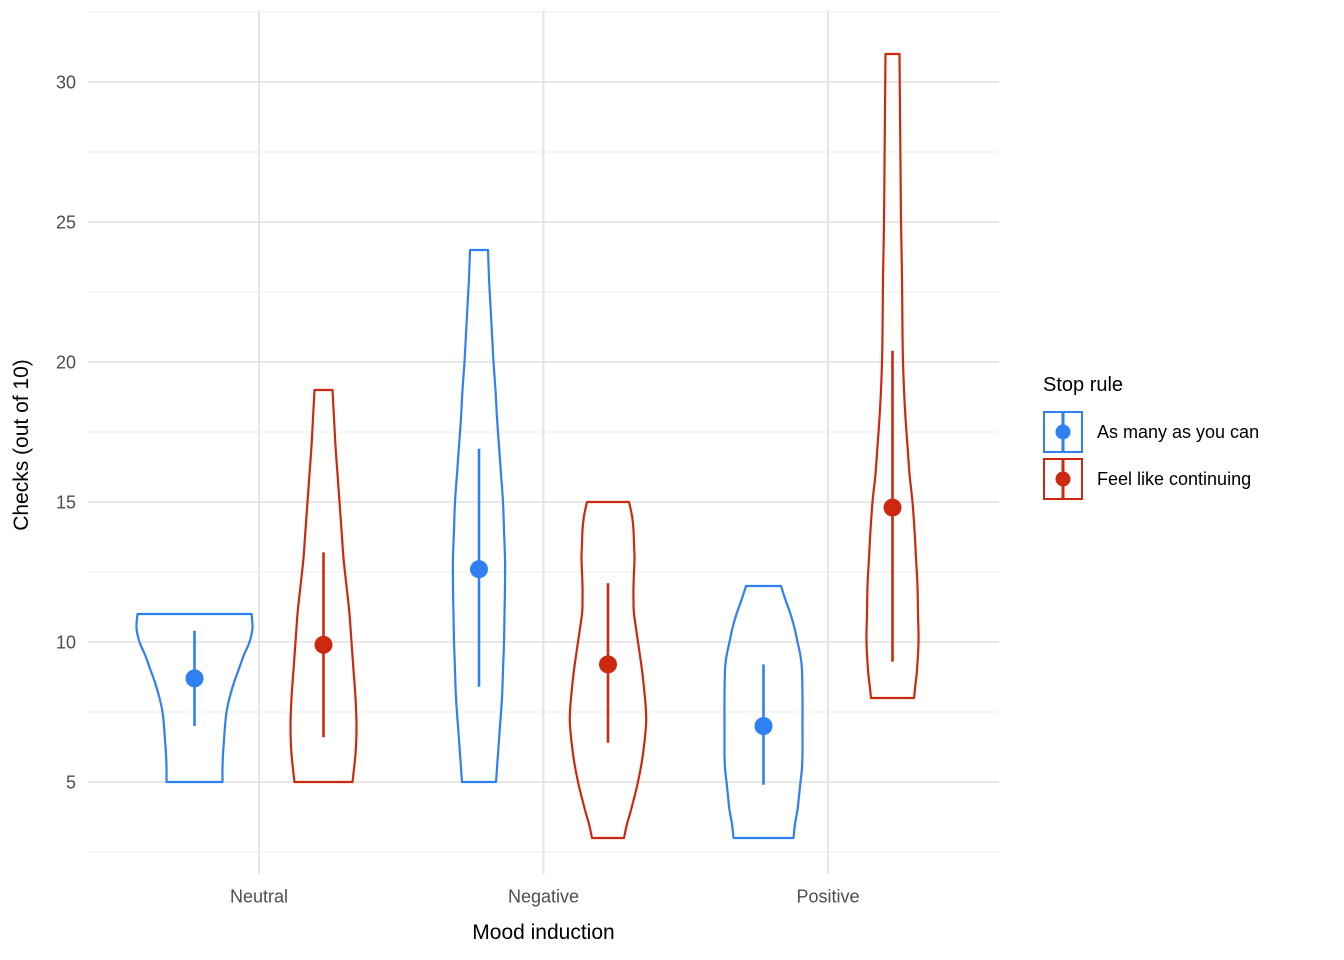  Describe the element at coordinates (892, 507) in the screenshot. I see `mean-point-positive-feel-like-continuing` at that location.